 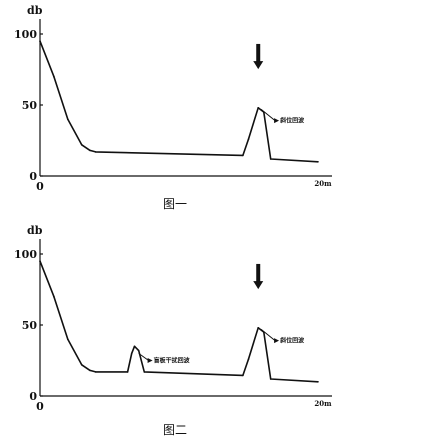 I want to click on annotation-label: 盲板干扰回波, so click(x=172, y=361).